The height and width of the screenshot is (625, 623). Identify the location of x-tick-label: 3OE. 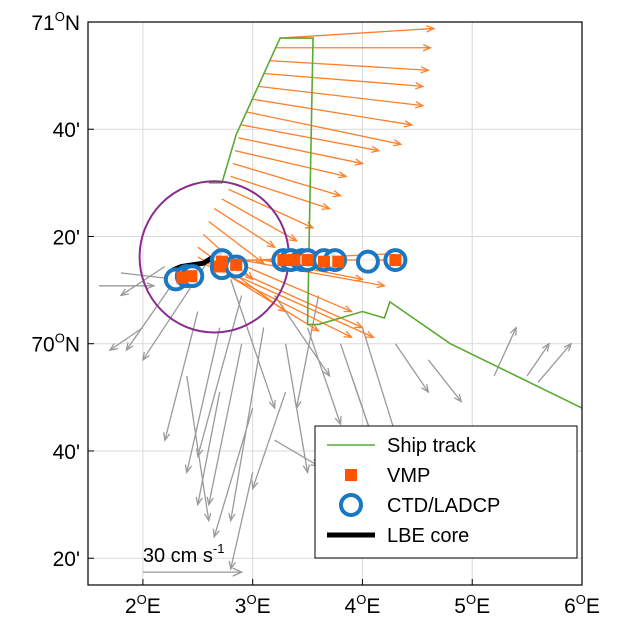
(253, 605).